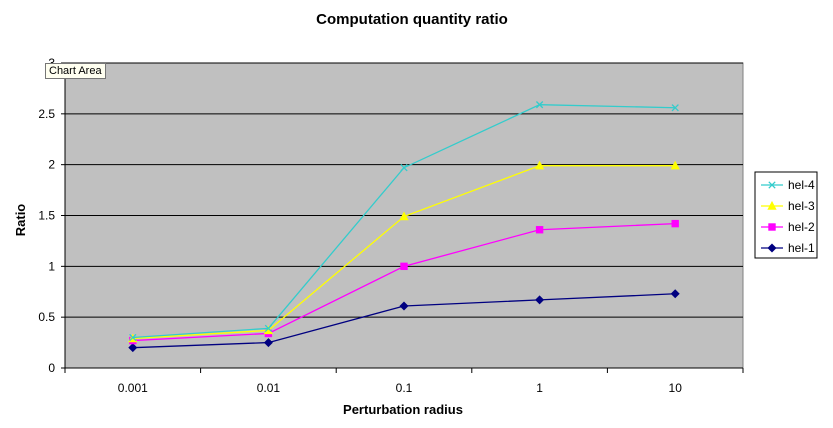  I want to click on x-axis-title: Perturbation radius, so click(403, 409).